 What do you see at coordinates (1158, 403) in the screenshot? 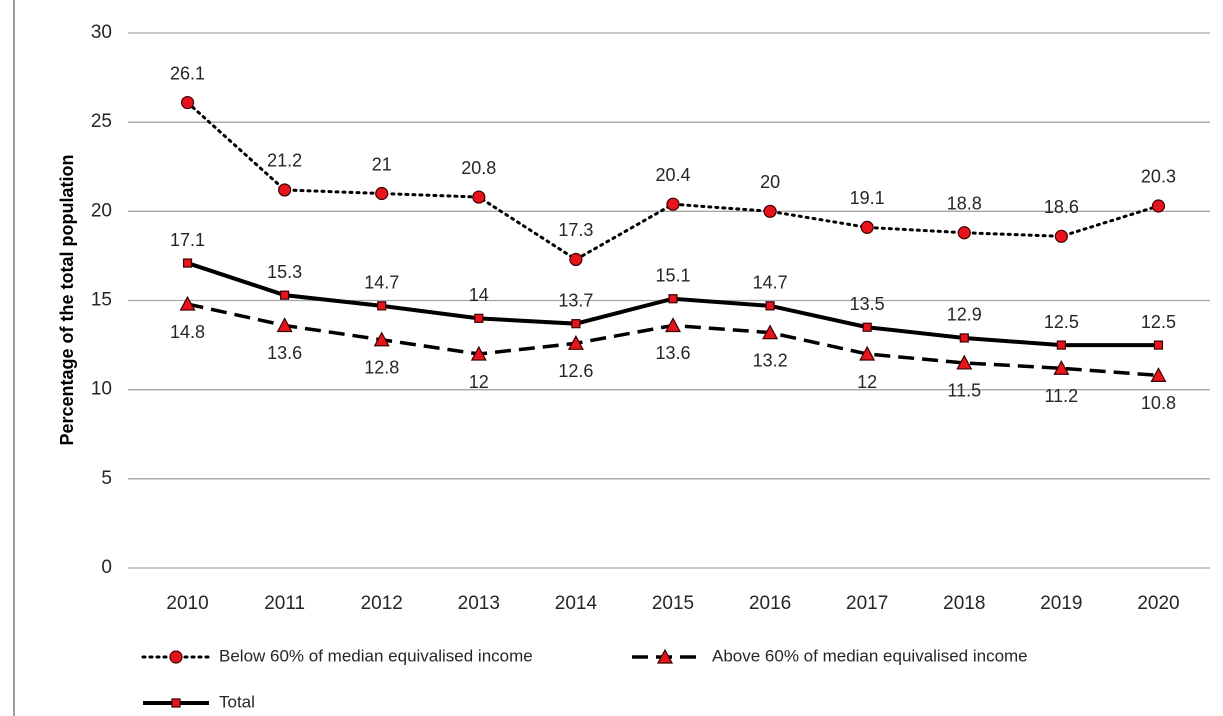
I see `data-label: 10.8` at bounding box center [1158, 403].